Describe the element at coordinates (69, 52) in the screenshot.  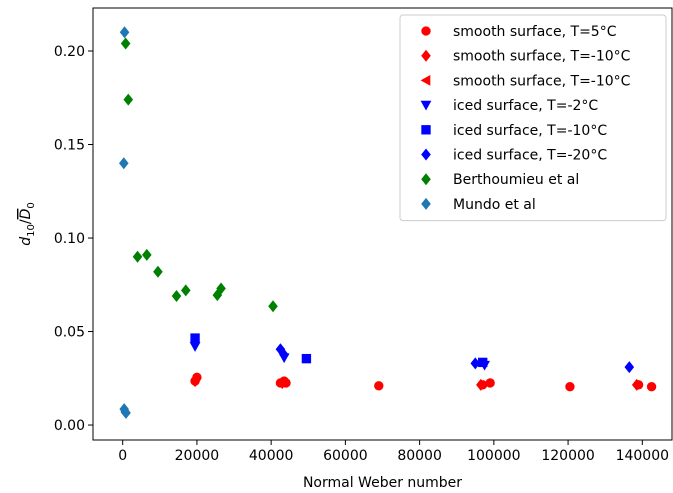
I see `y-tick-label: 0.20` at that location.